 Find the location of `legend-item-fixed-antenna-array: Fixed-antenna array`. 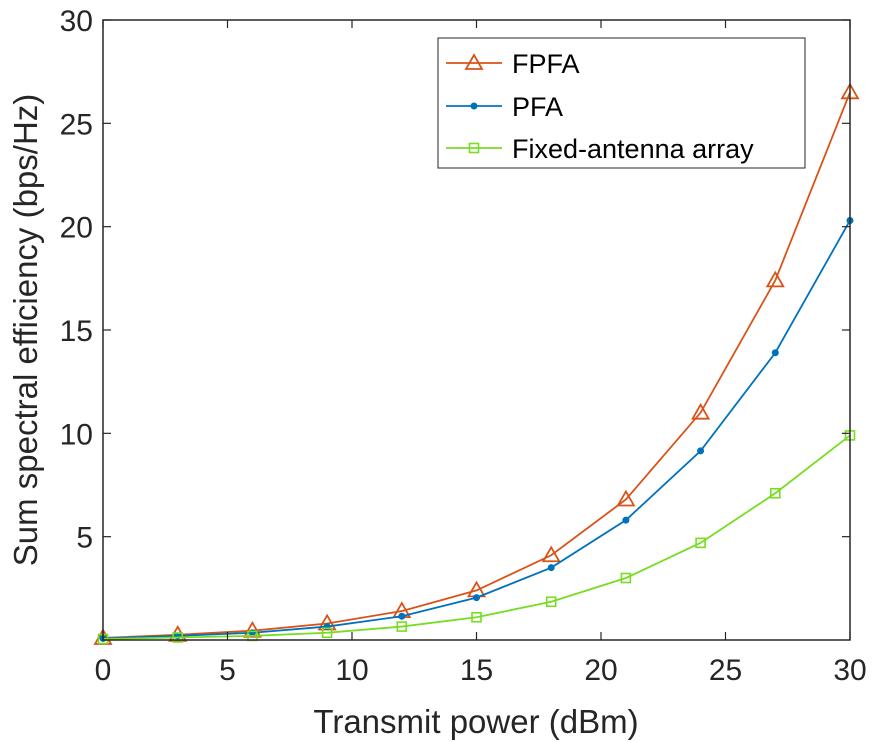

legend-item-fixed-antenna-array: Fixed-antenna array is located at coordinates (600, 149).